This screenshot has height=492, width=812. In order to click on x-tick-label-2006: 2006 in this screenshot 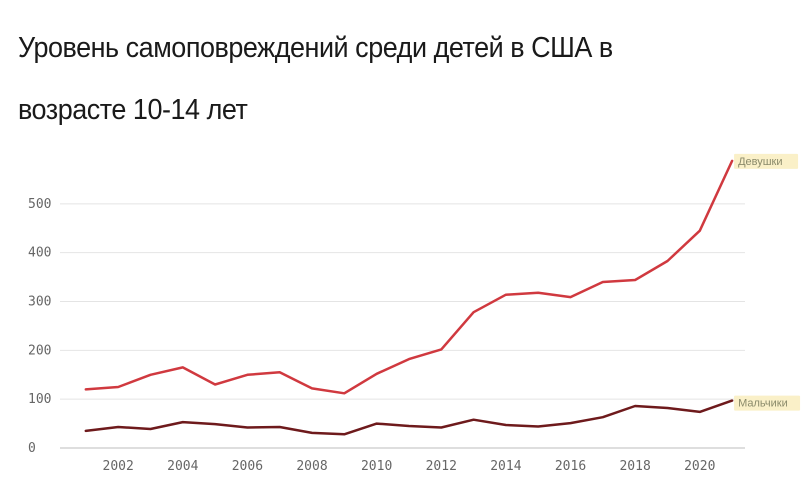, I will do `click(247, 466)`.